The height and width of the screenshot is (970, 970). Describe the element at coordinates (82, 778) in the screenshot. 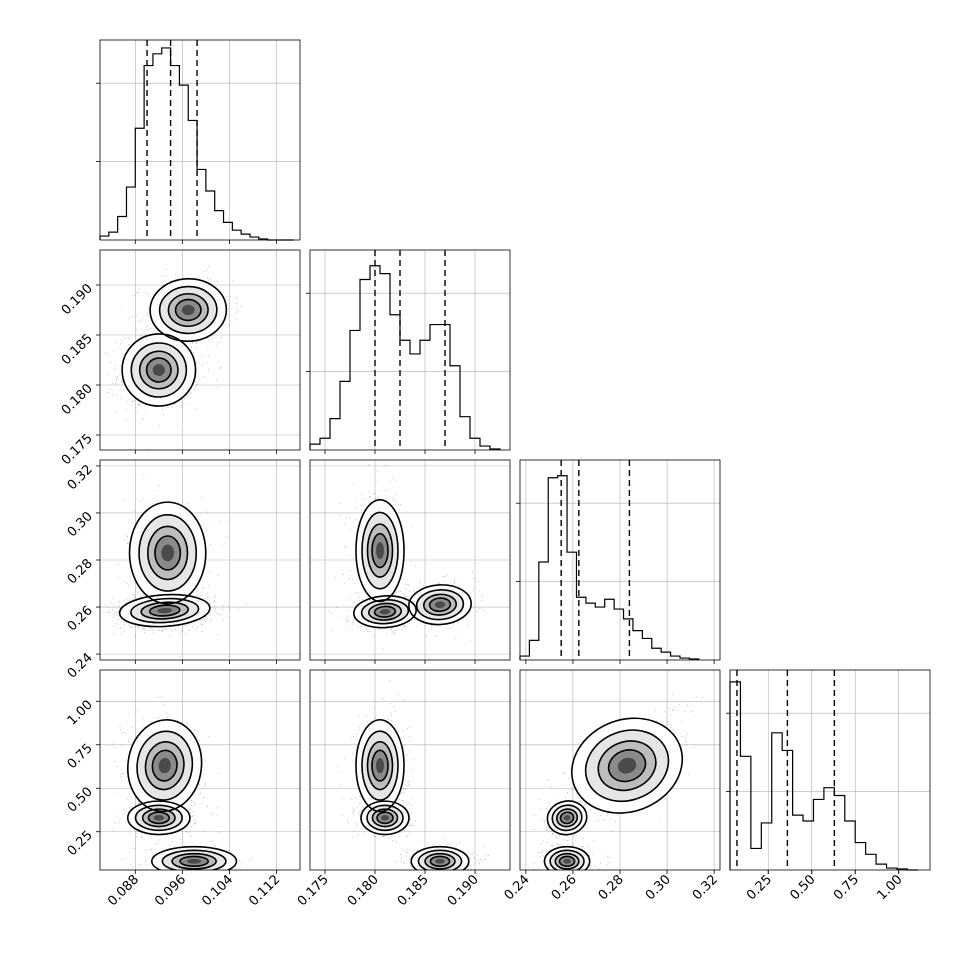

I see `y-axis-3: 0.25 0.50 0.75 1.00` at that location.